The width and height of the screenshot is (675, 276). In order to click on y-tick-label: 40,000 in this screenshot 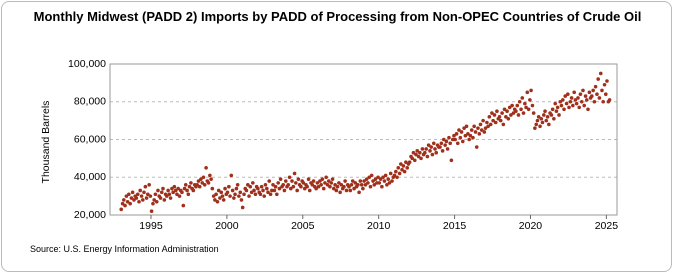, I will do `click(90, 177)`.